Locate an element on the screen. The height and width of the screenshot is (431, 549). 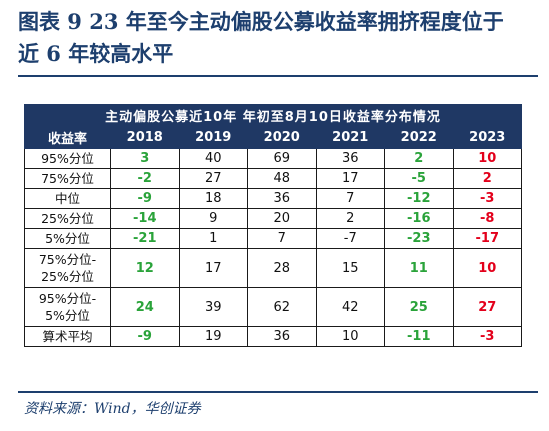
table-caption: 主动偏股公募近10年 年初至8月10日收益率分布情况 is located at coordinates (273, 115).